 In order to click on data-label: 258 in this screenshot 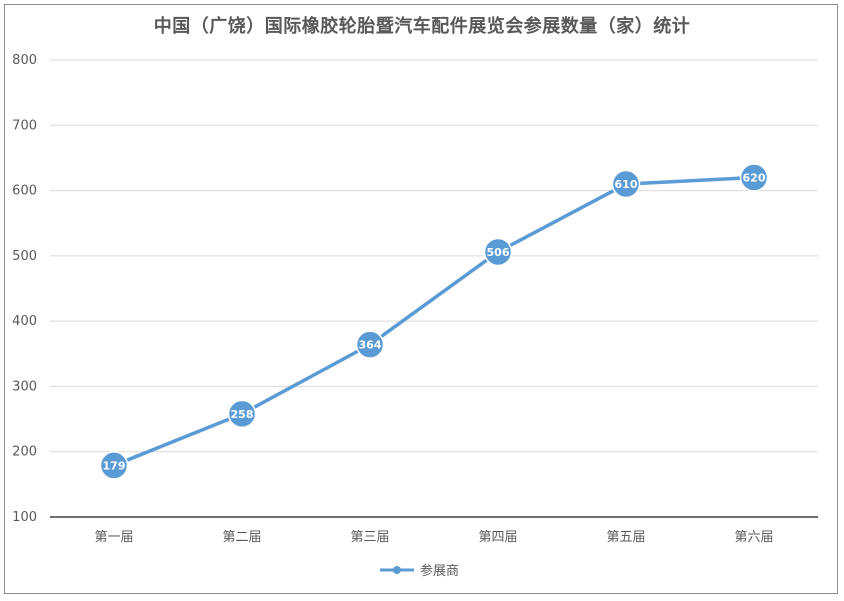, I will do `click(242, 414)`.